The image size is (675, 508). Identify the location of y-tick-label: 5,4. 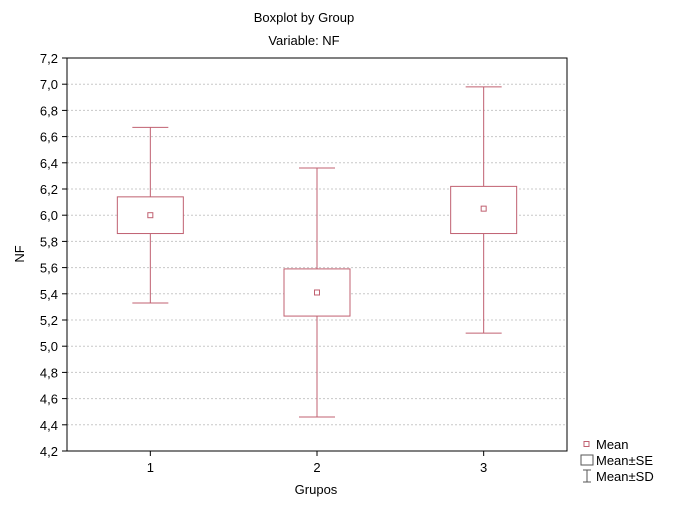
(49, 294).